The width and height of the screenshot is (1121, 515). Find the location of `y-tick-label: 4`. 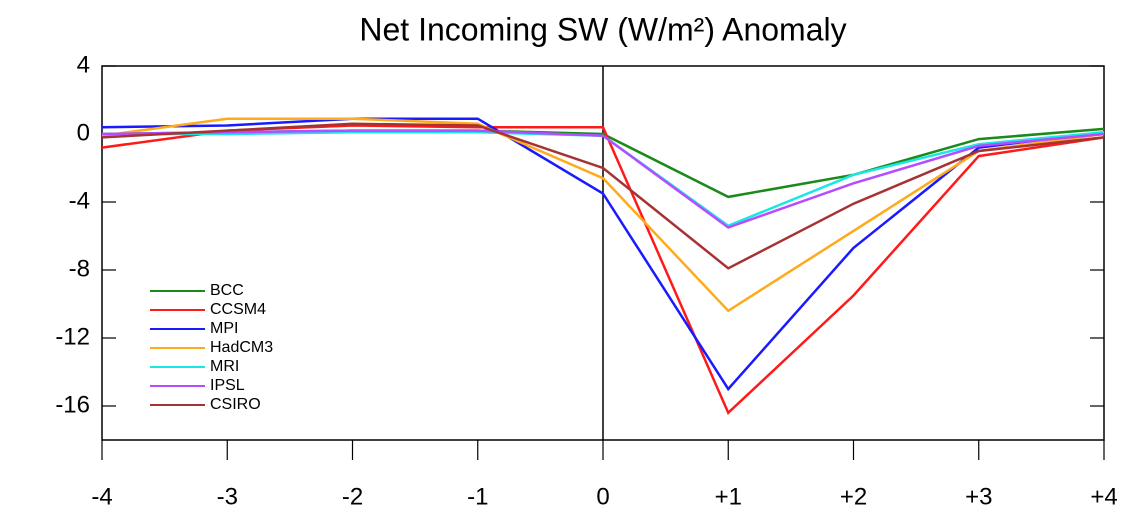

y-tick-label: 4 is located at coordinates (83, 64).